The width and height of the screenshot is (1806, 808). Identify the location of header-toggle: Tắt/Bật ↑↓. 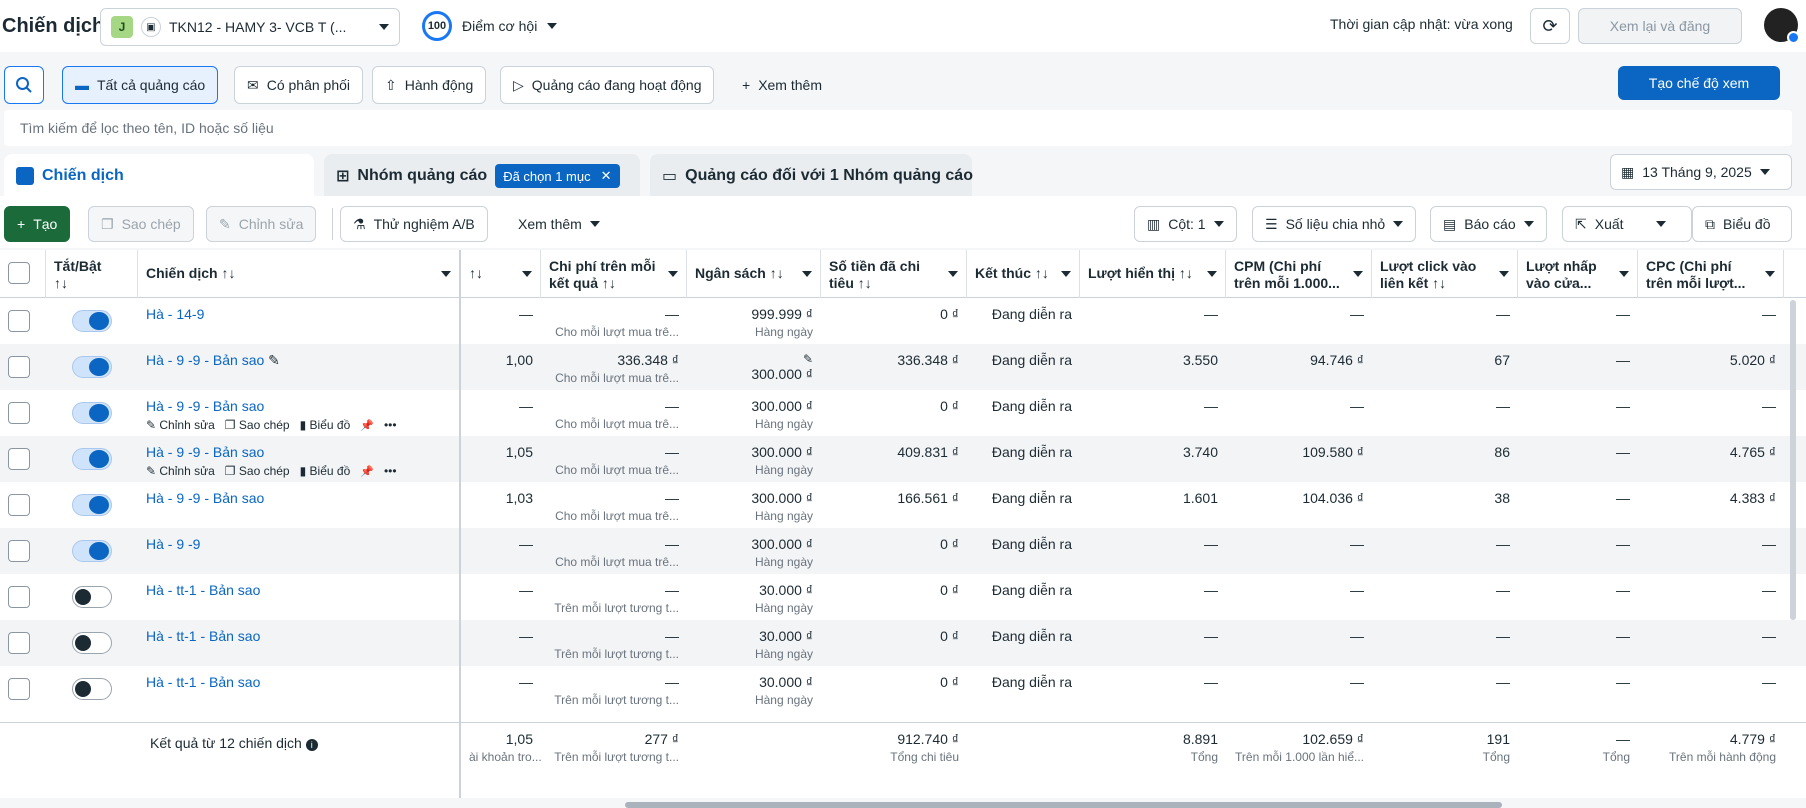
(92, 274).